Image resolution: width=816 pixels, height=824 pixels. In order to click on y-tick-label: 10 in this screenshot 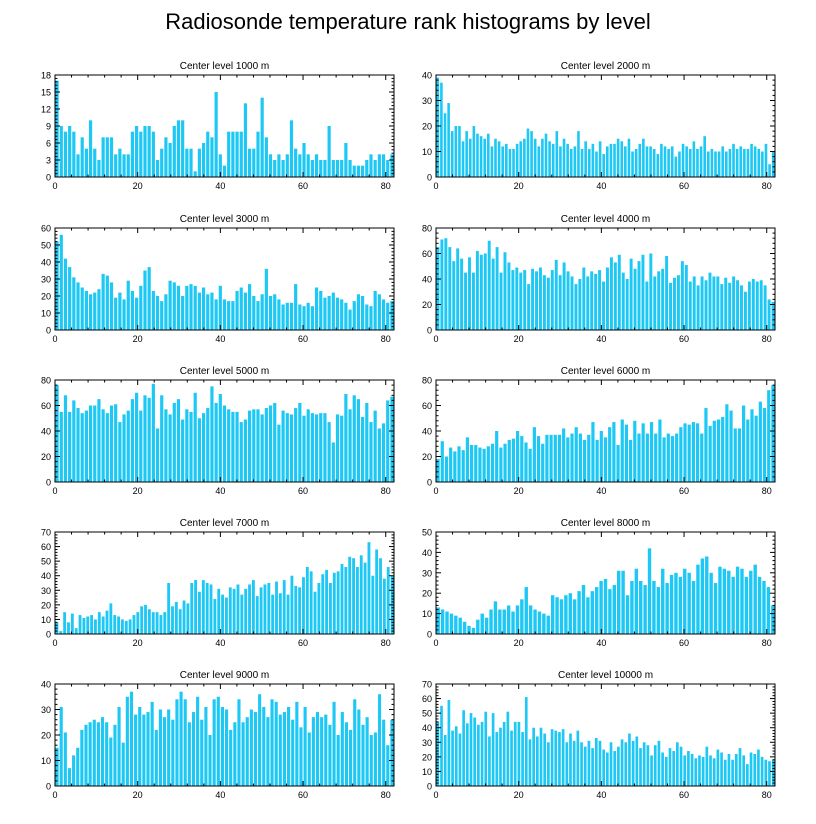, I will do `click(427, 772)`.